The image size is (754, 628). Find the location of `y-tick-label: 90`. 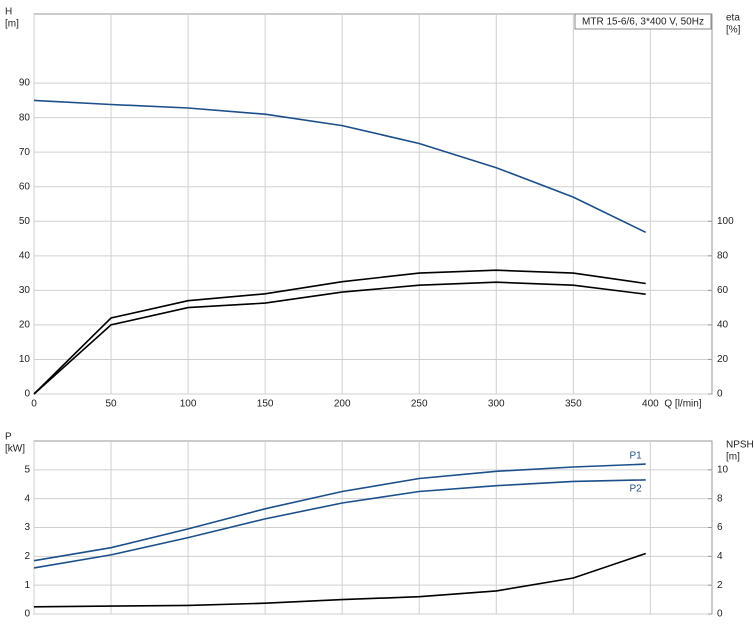

y-tick-label: 90 is located at coordinates (25, 83).